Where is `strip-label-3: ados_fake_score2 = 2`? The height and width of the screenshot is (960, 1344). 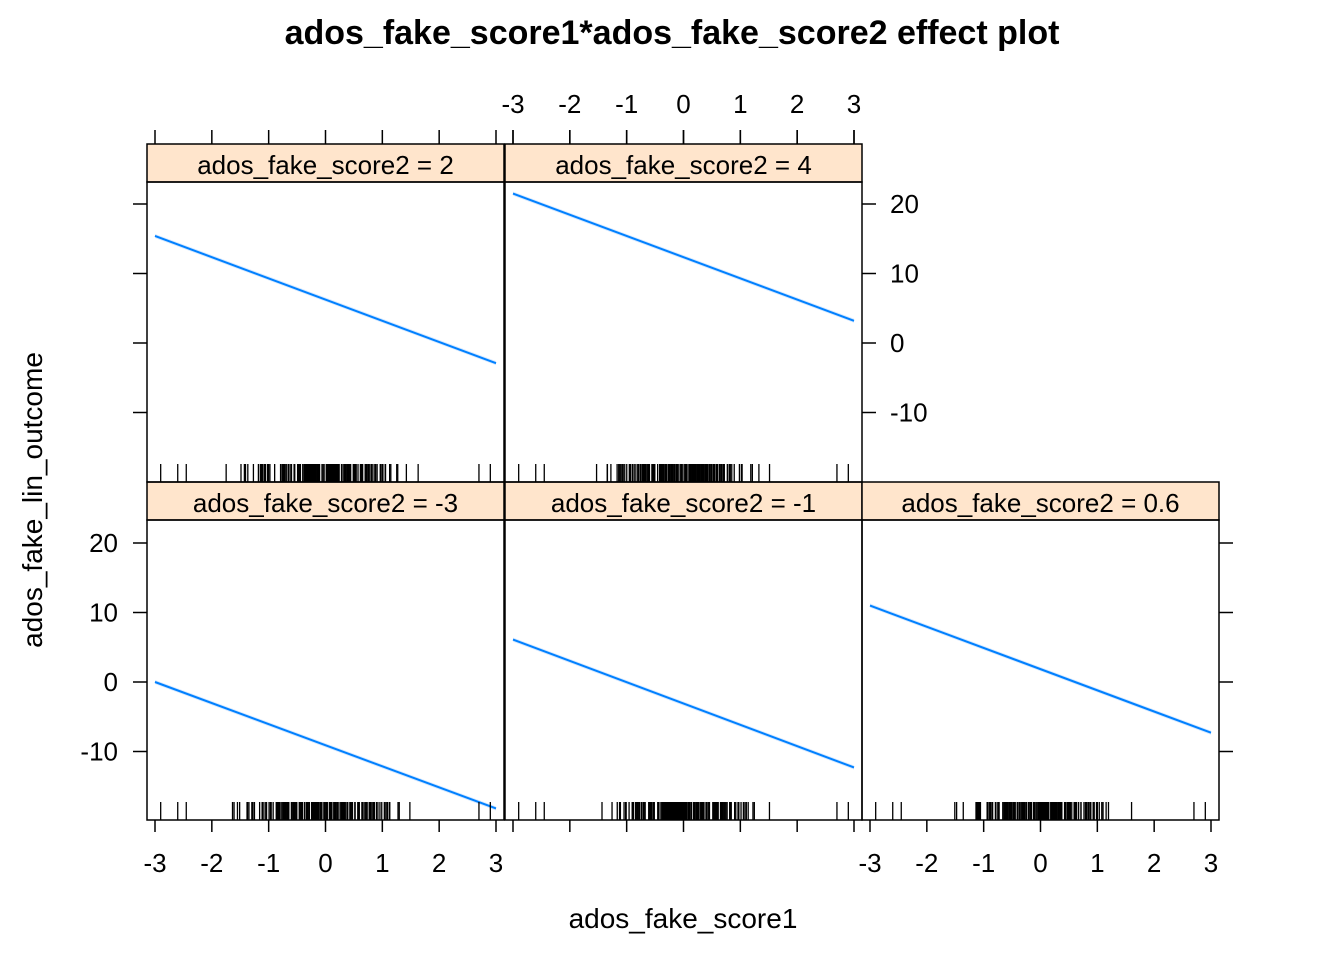
strip-label-3: ados_fake_score2 = 2 is located at coordinates (325, 165).